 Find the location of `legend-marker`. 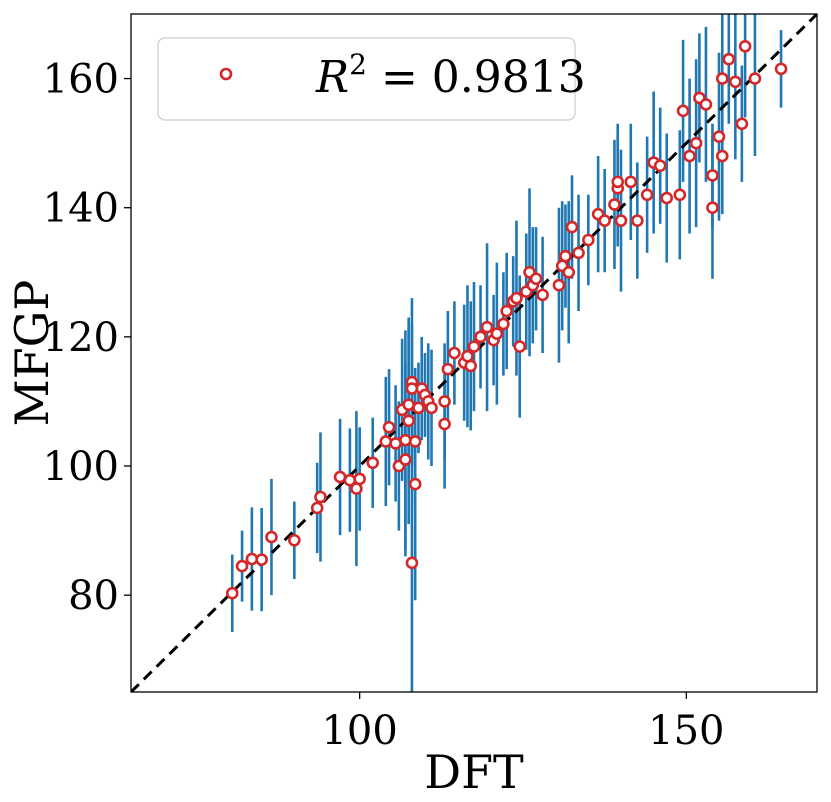

legend-marker is located at coordinates (226, 74).